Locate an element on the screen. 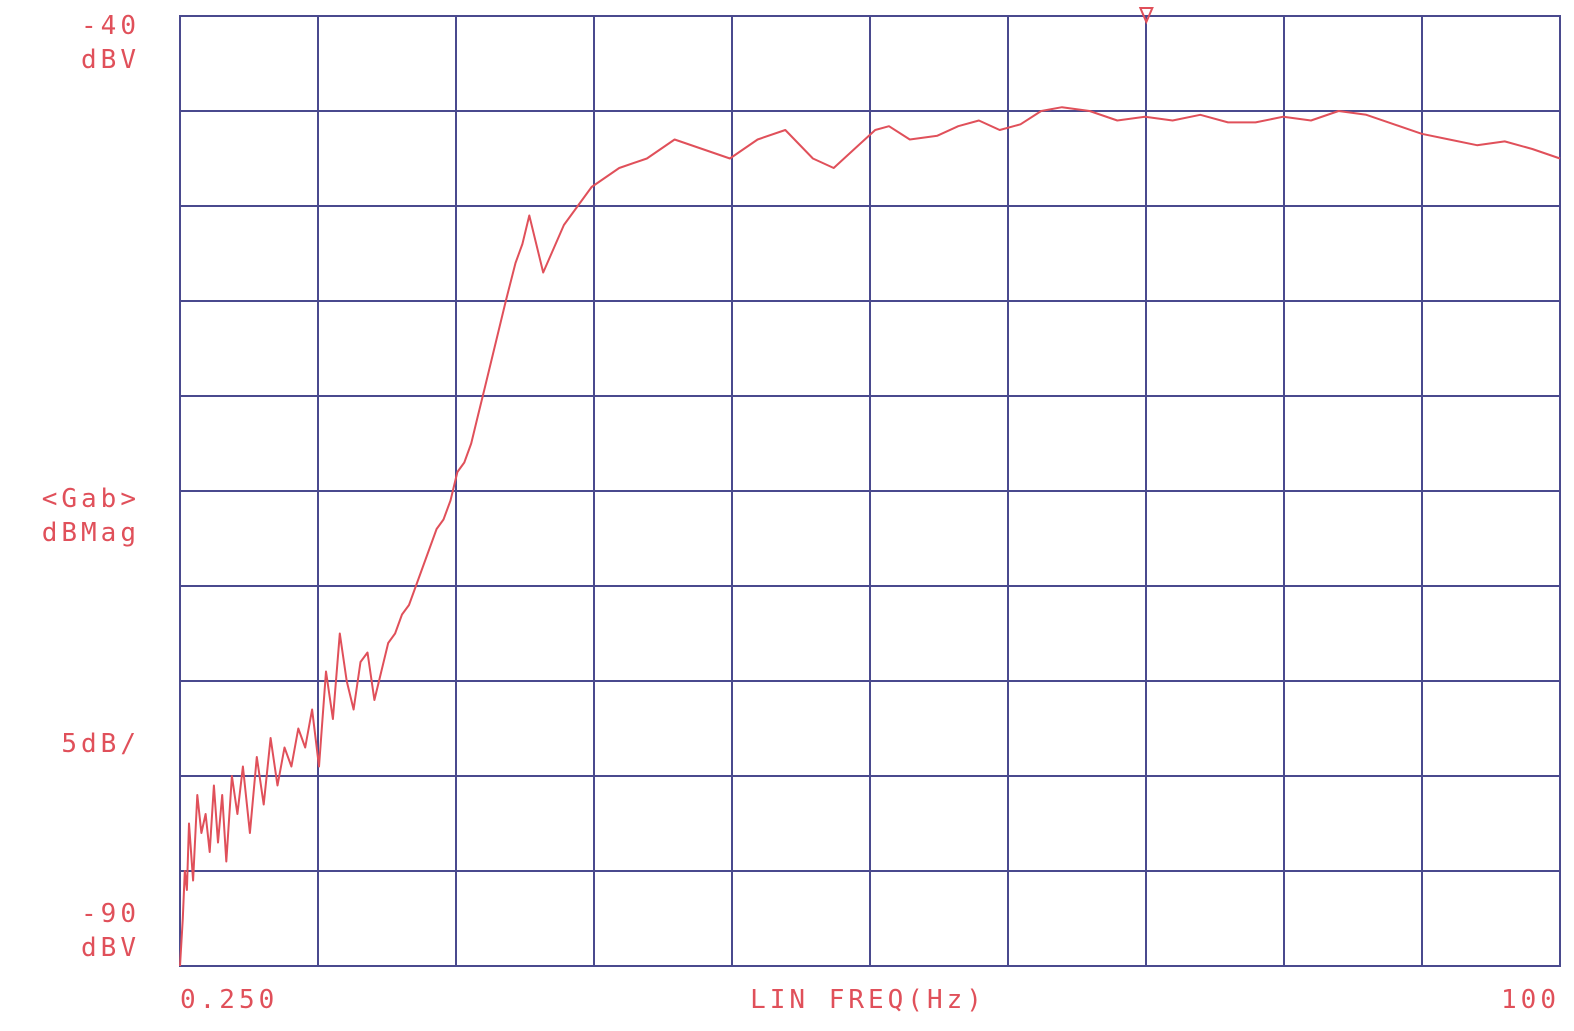  y-measure-unit-label: dBMag is located at coordinates (91, 533).